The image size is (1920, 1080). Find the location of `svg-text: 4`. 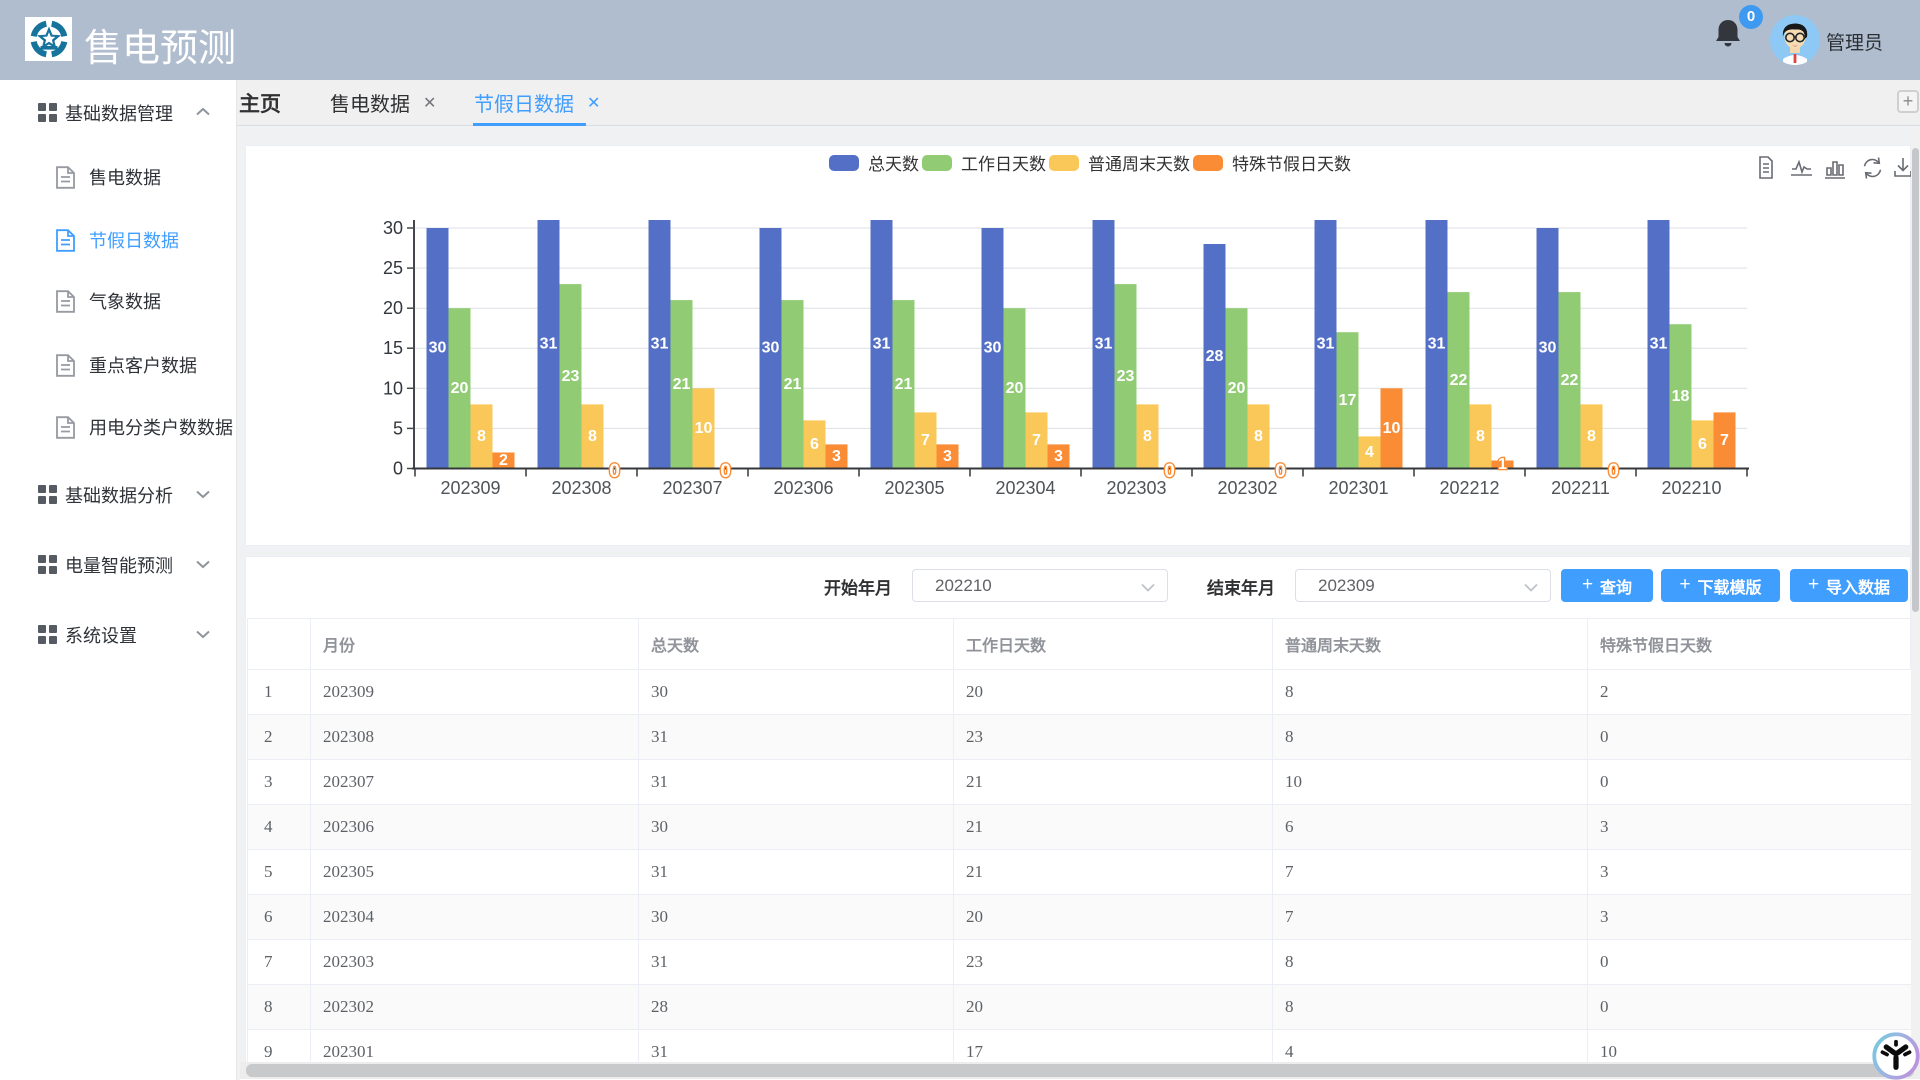

svg-text: 4 is located at coordinates (1369, 452).